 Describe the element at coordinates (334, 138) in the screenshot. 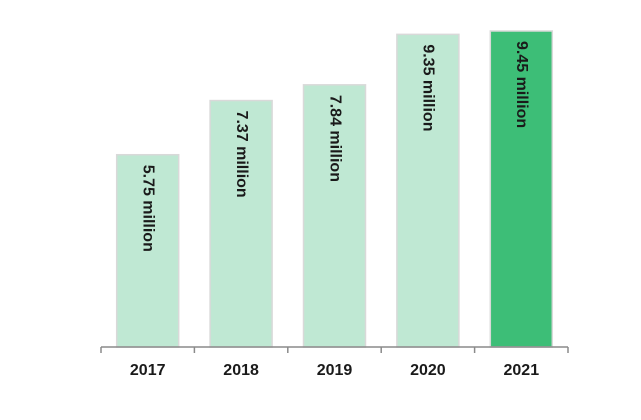

I see `data-label-2019: 7.84 million` at that location.